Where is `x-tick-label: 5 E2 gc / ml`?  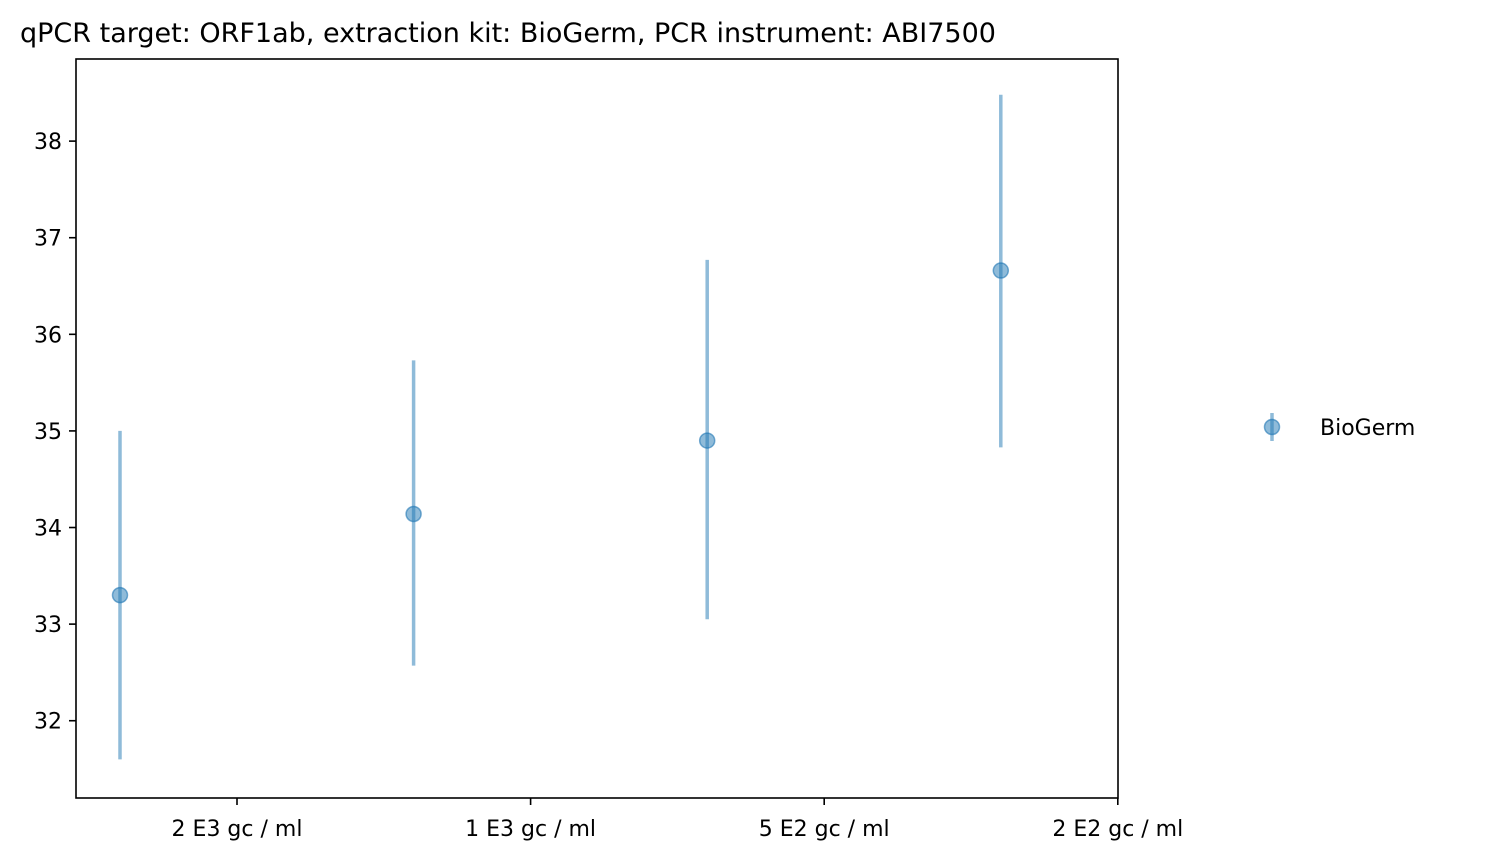
x-tick-label: 5 E2 gc / ml is located at coordinates (824, 829).